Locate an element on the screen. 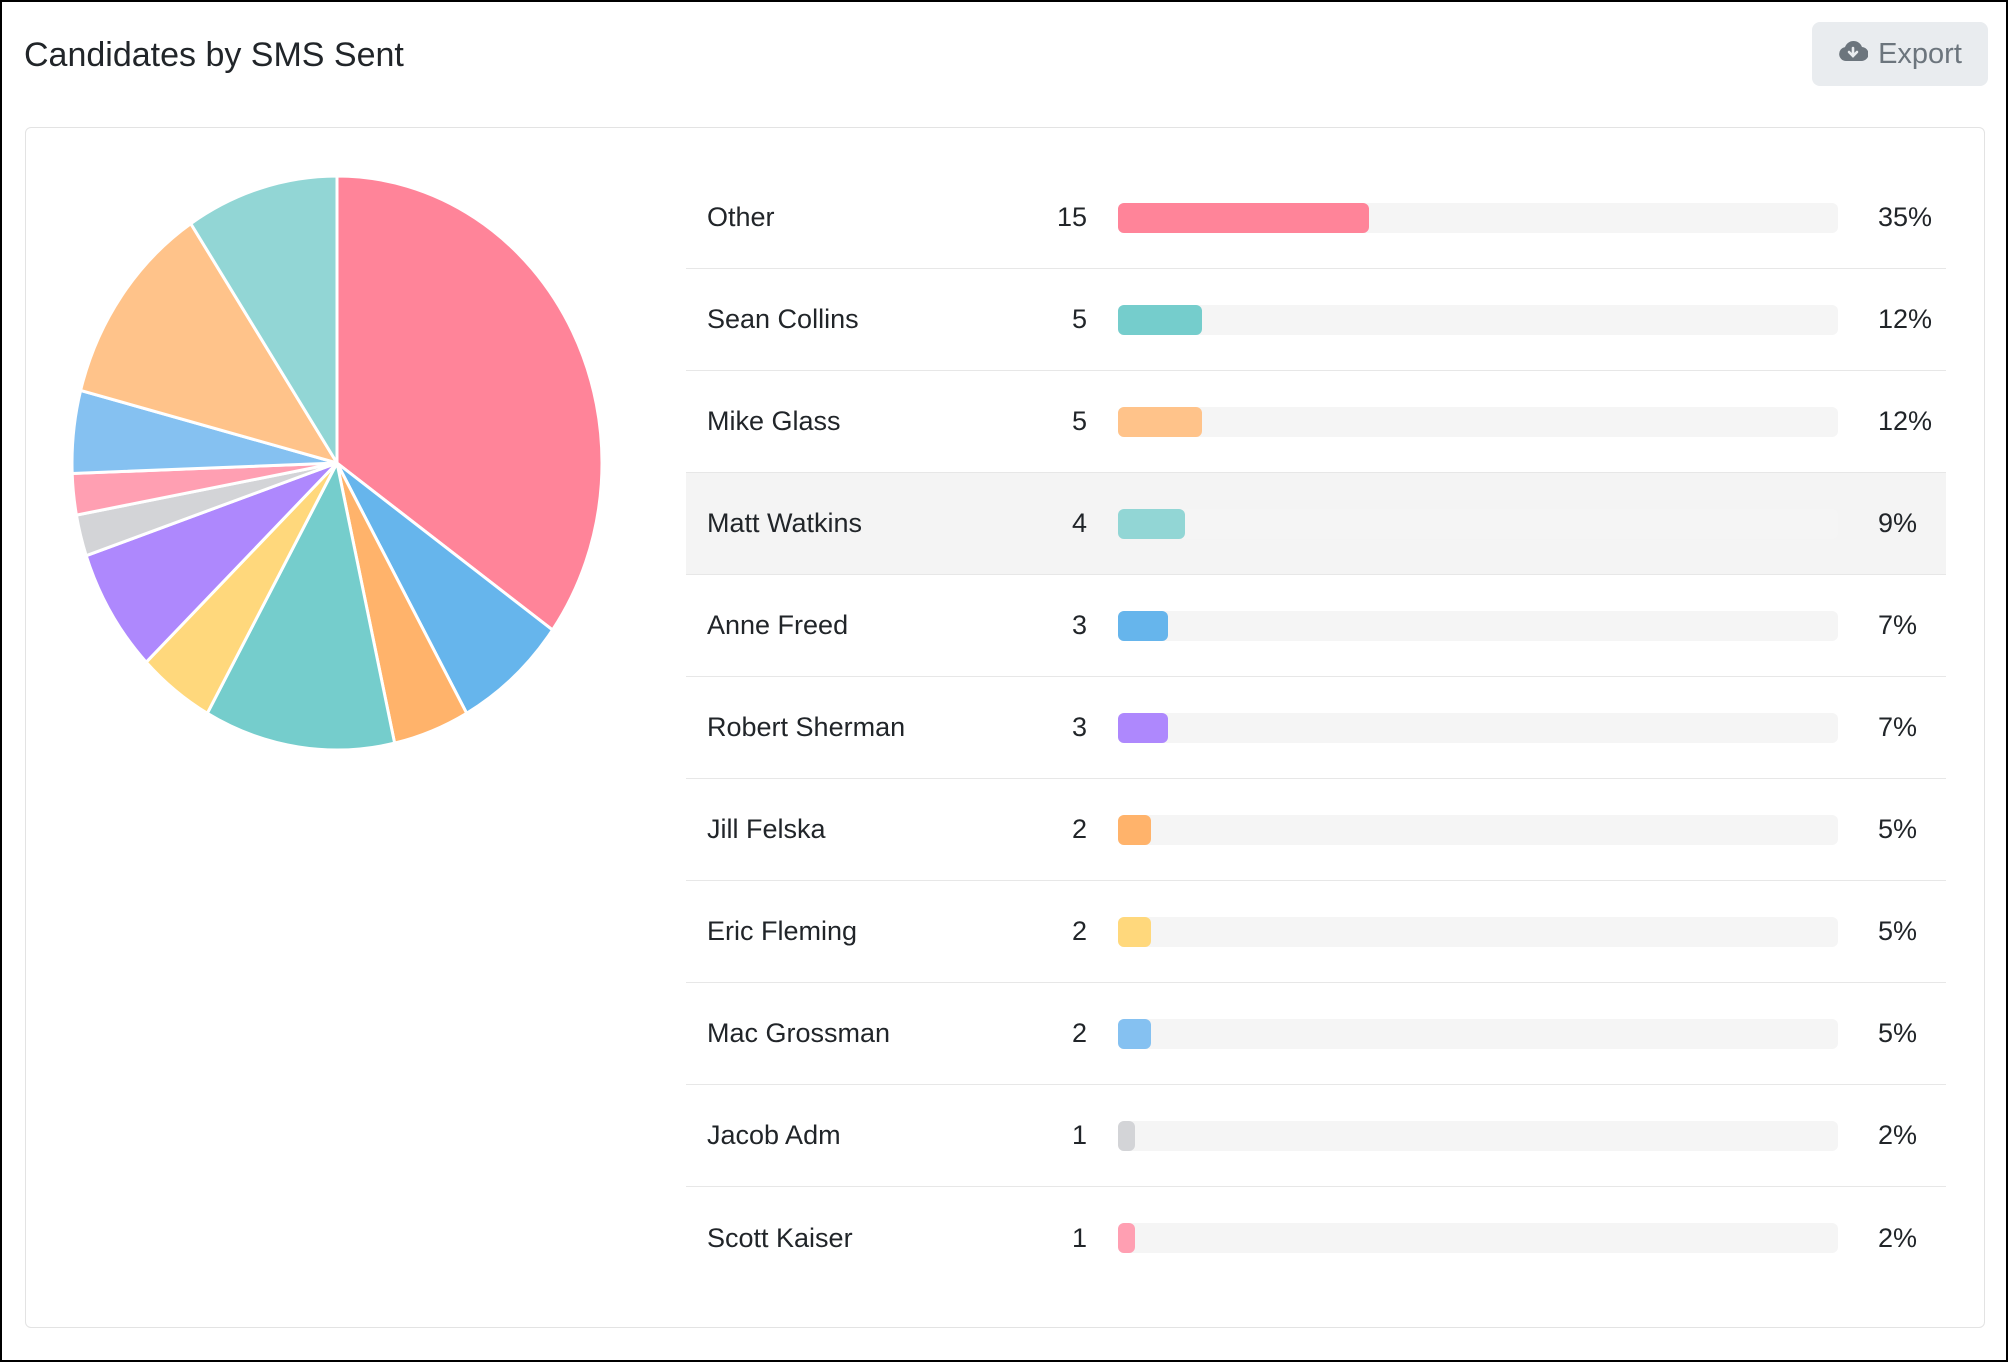 This screenshot has height=1362, width=2008. pie-slice-other is located at coordinates (469, 403).